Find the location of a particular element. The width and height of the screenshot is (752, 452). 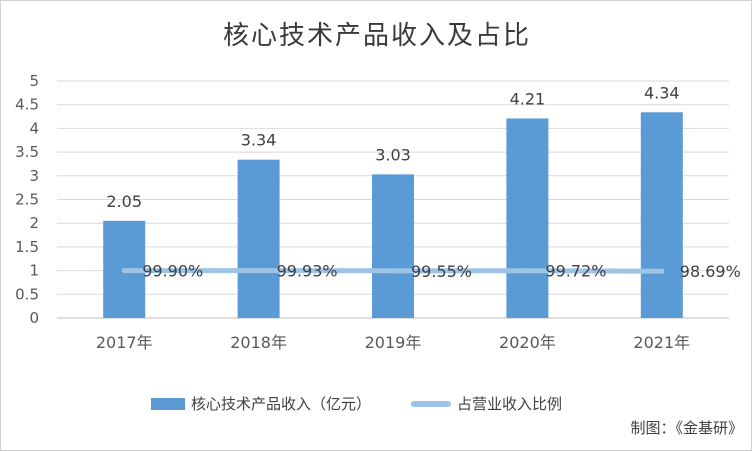

ratio-value-label: 99.72% is located at coordinates (575, 271).